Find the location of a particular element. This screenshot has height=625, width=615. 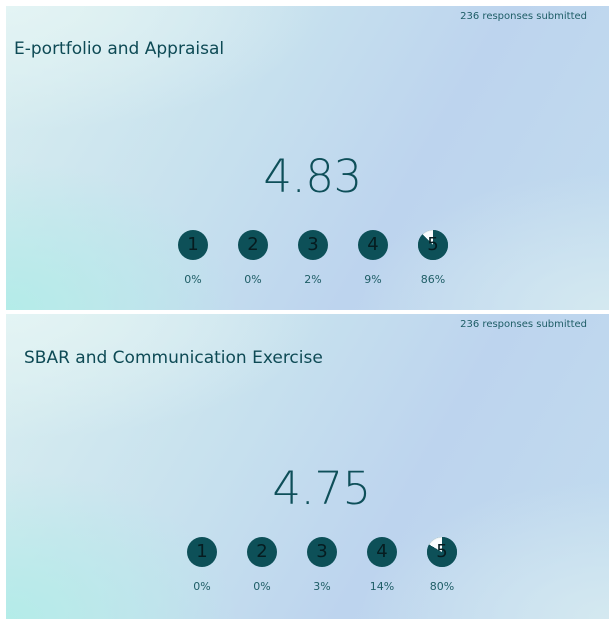

rating-item-4: 4 14% is located at coordinates (382, 565).